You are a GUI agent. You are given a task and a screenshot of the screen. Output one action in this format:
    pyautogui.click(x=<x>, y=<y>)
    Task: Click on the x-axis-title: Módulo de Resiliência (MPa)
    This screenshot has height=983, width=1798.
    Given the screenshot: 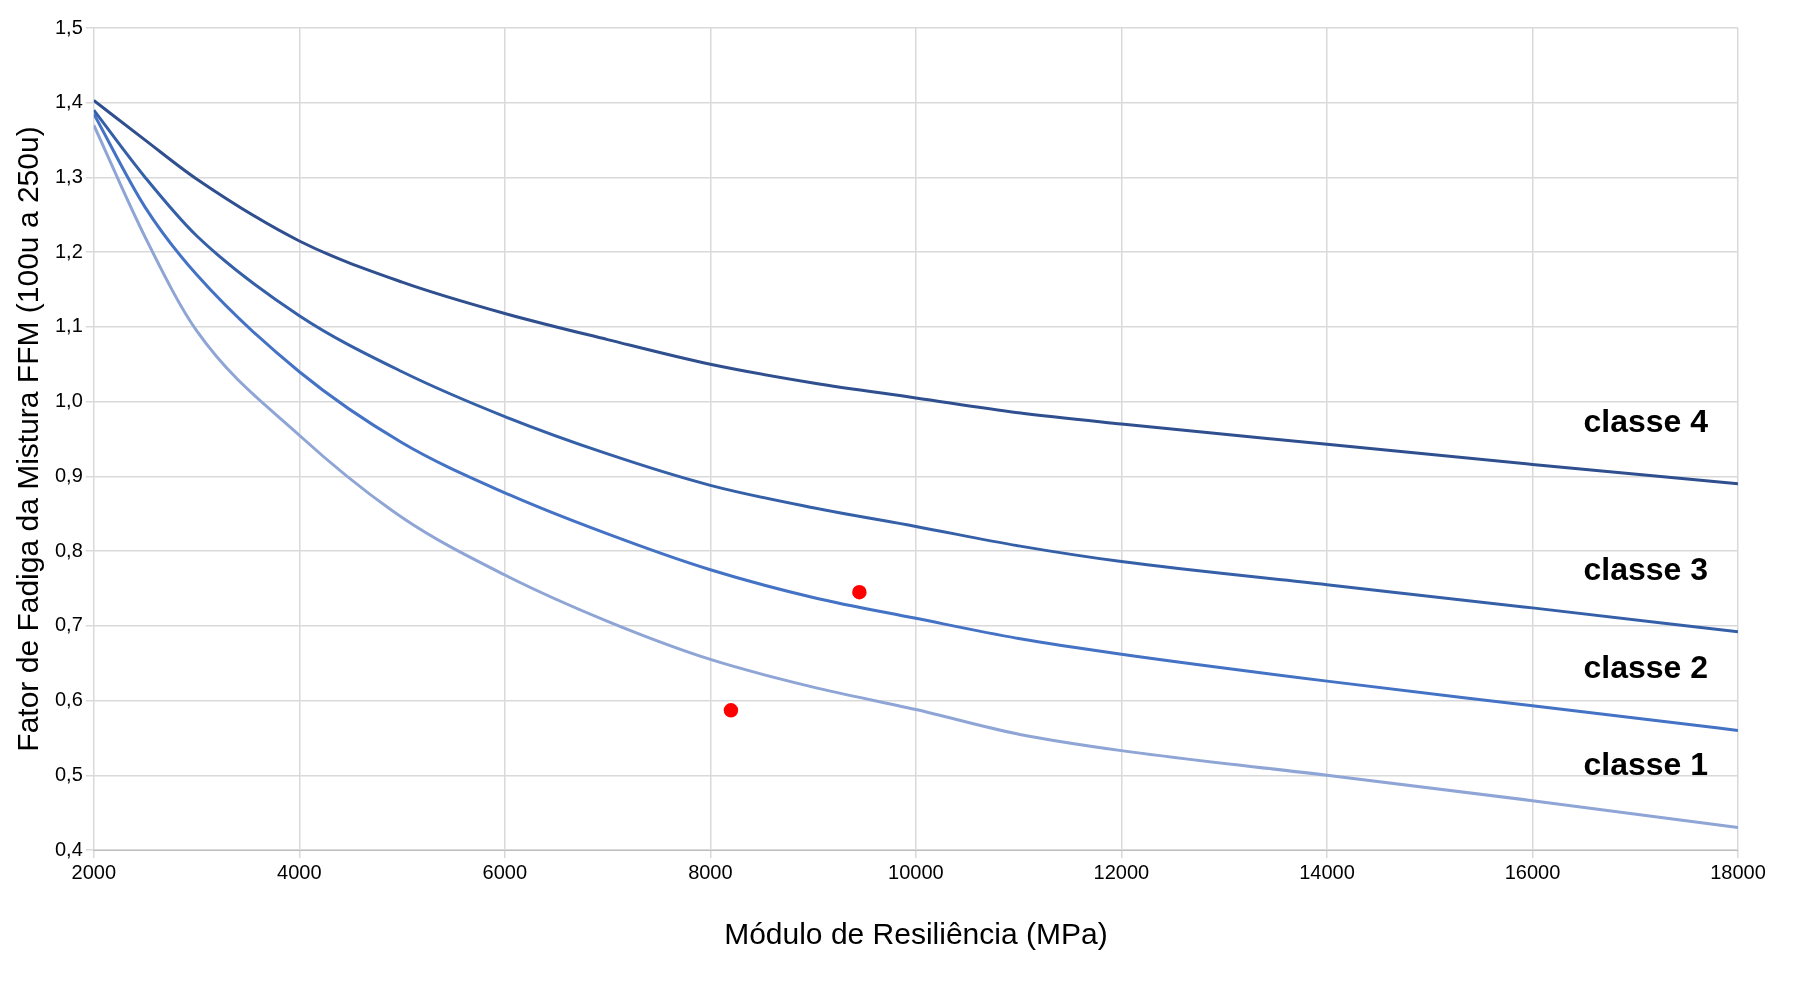 What is the action you would take?
    pyautogui.click(x=916, y=934)
    